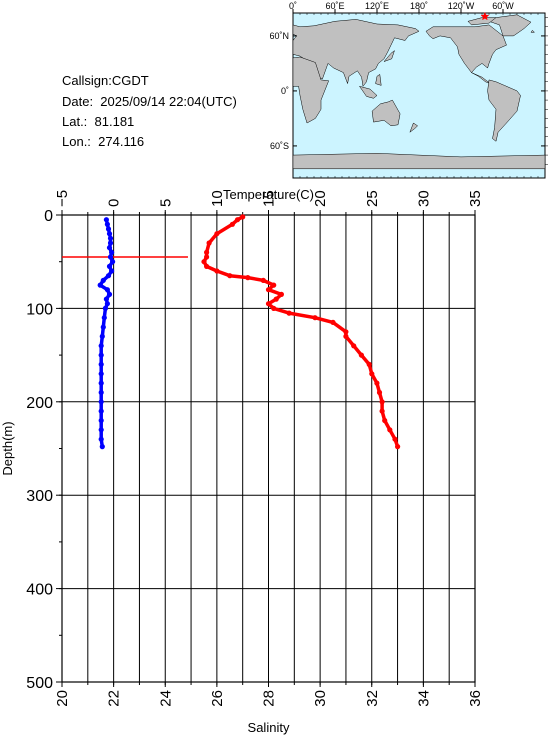  Describe the element at coordinates (279, 36) in the screenshot. I see `map-lat-label: 60˚N` at that location.